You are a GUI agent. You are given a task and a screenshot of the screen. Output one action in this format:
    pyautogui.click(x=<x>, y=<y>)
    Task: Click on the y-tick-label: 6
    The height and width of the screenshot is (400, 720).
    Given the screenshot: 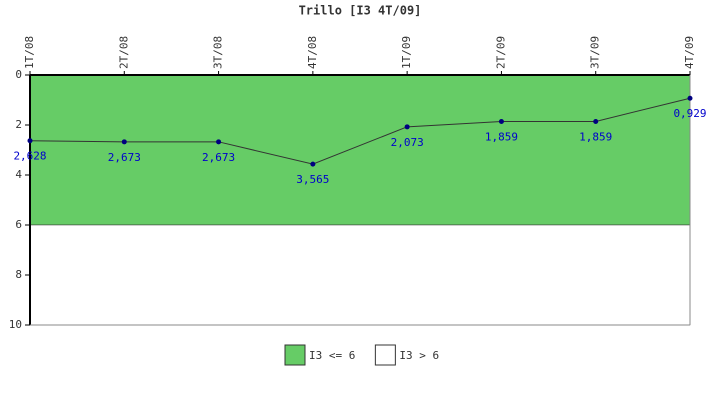 What is the action you would take?
    pyautogui.click(x=18, y=224)
    